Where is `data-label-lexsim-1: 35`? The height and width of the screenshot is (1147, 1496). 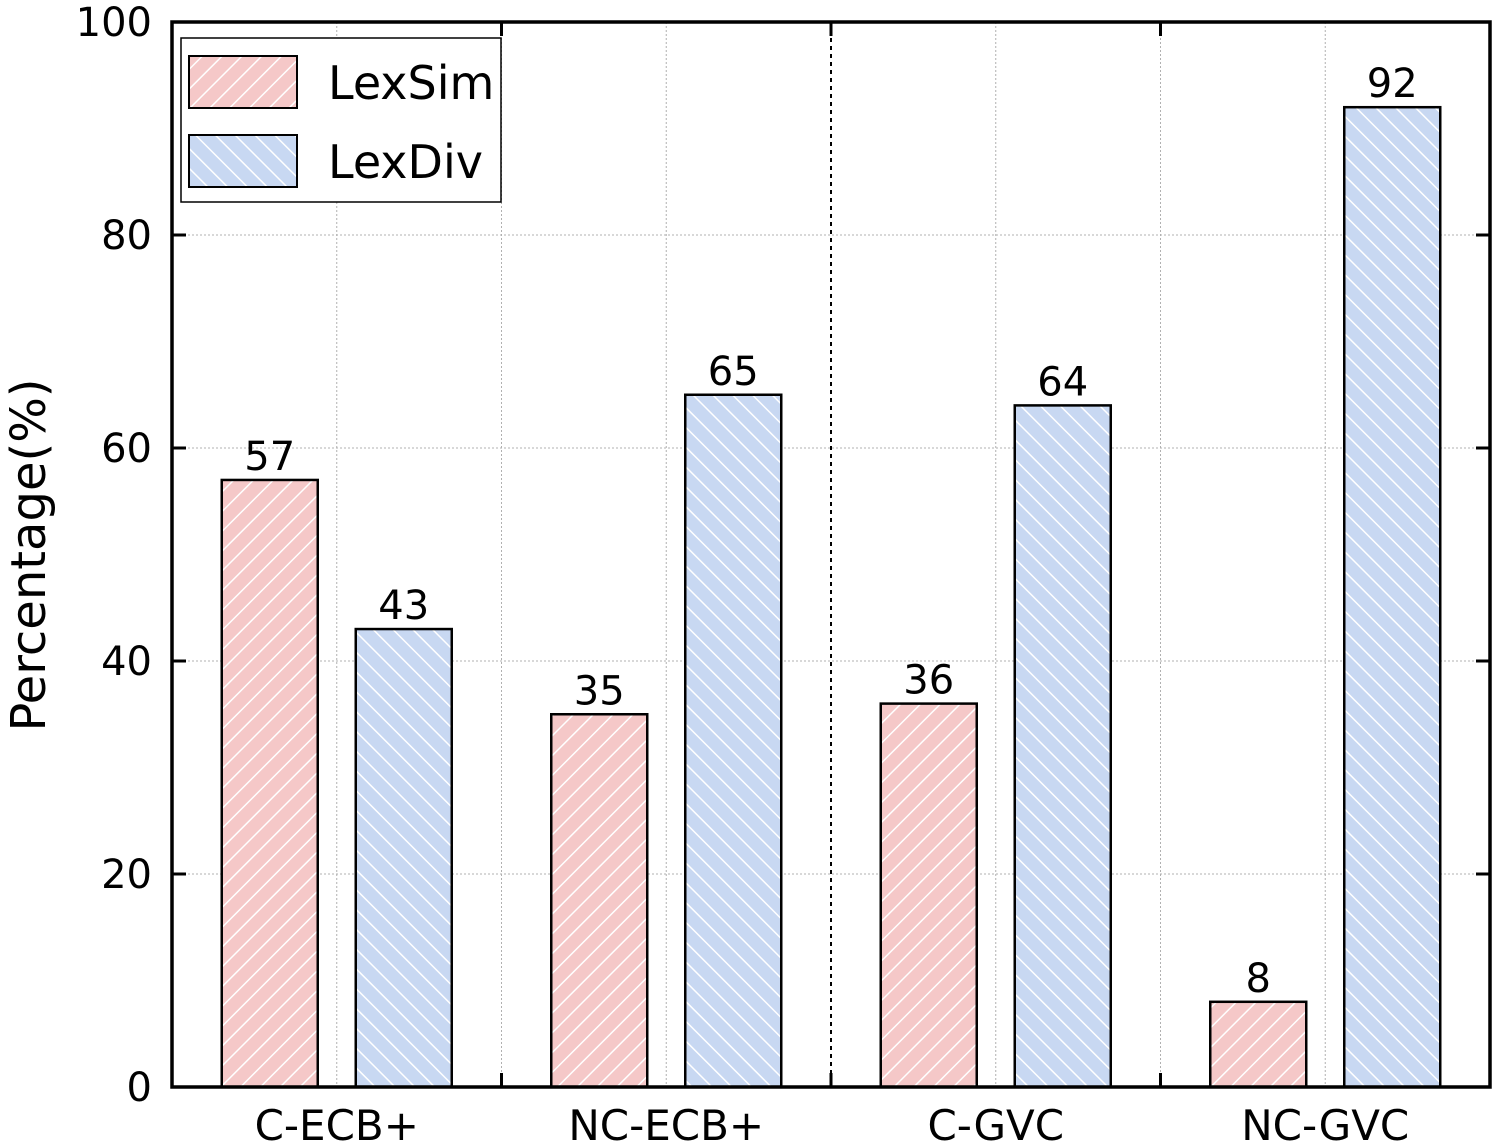 data-label-lexsim-1: 35 is located at coordinates (599, 691).